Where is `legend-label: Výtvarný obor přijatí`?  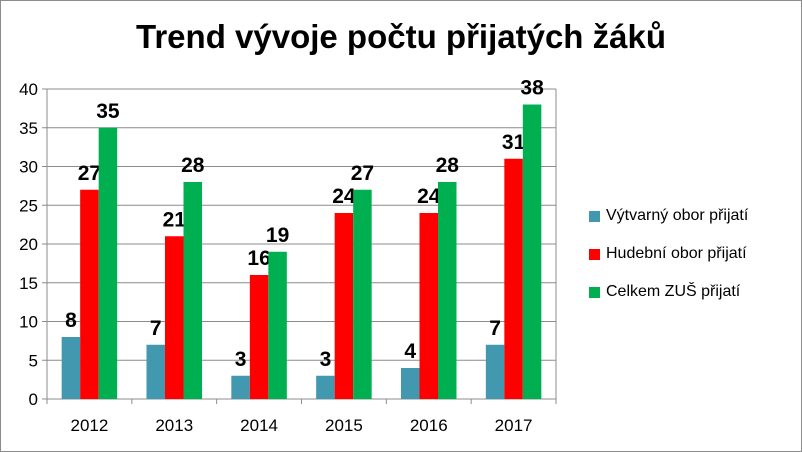 legend-label: Výtvarný obor přijatí is located at coordinates (677, 215).